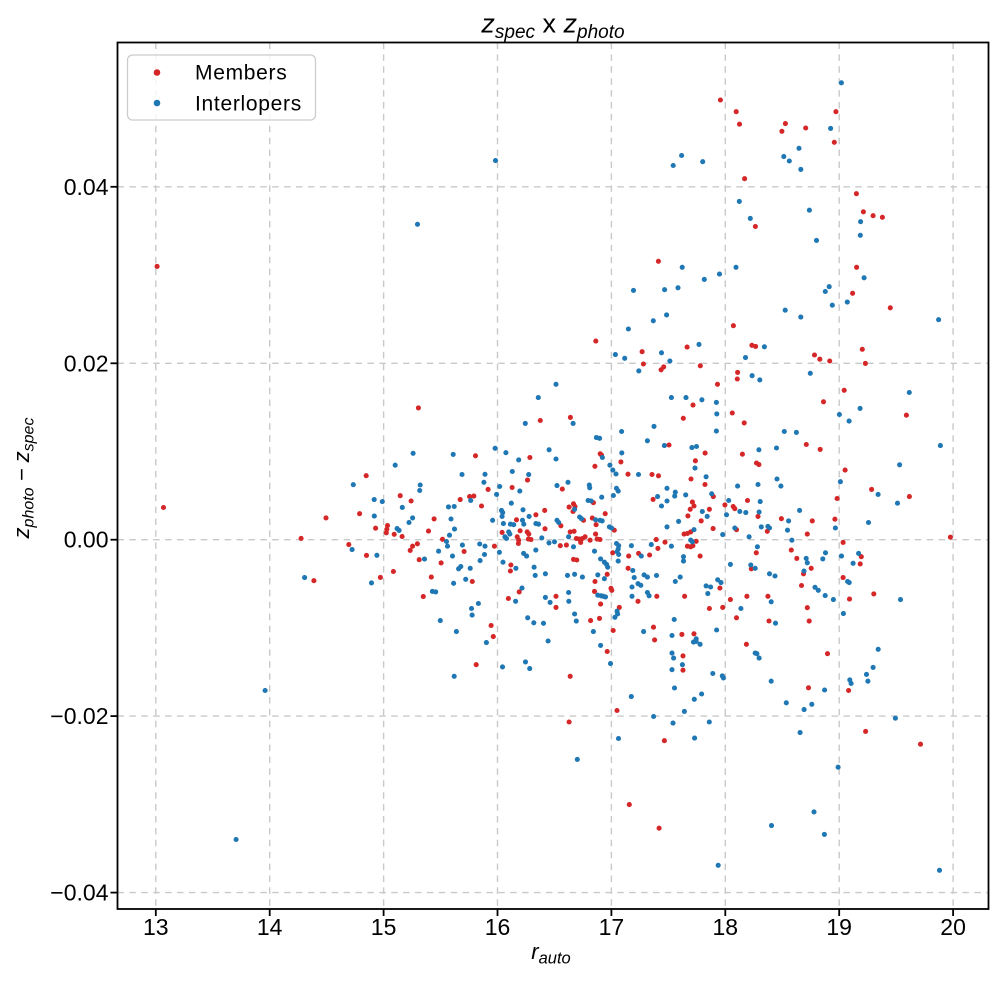 Image resolution: width=1004 pixels, height=985 pixels. What do you see at coordinates (270, 927) in the screenshot?
I see `svg-text: 14` at bounding box center [270, 927].